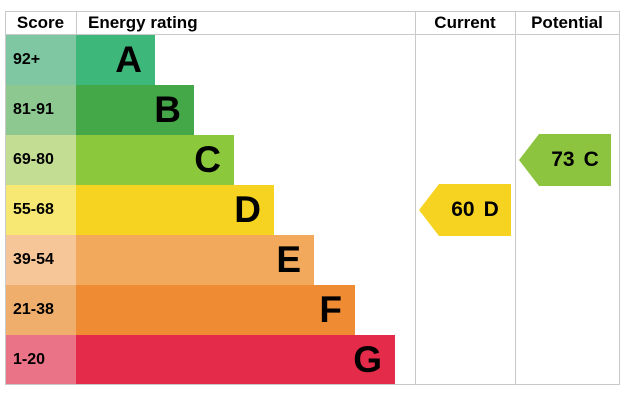 This screenshot has height=400, width=626. I want to click on score-cell-e: 39-54, so click(41, 260).